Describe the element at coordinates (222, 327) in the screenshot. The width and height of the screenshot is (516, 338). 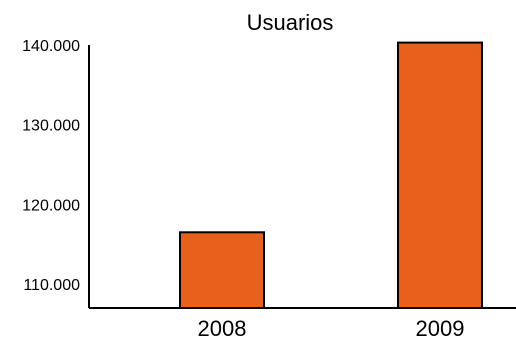
I see `x-tick-label: 2008` at that location.